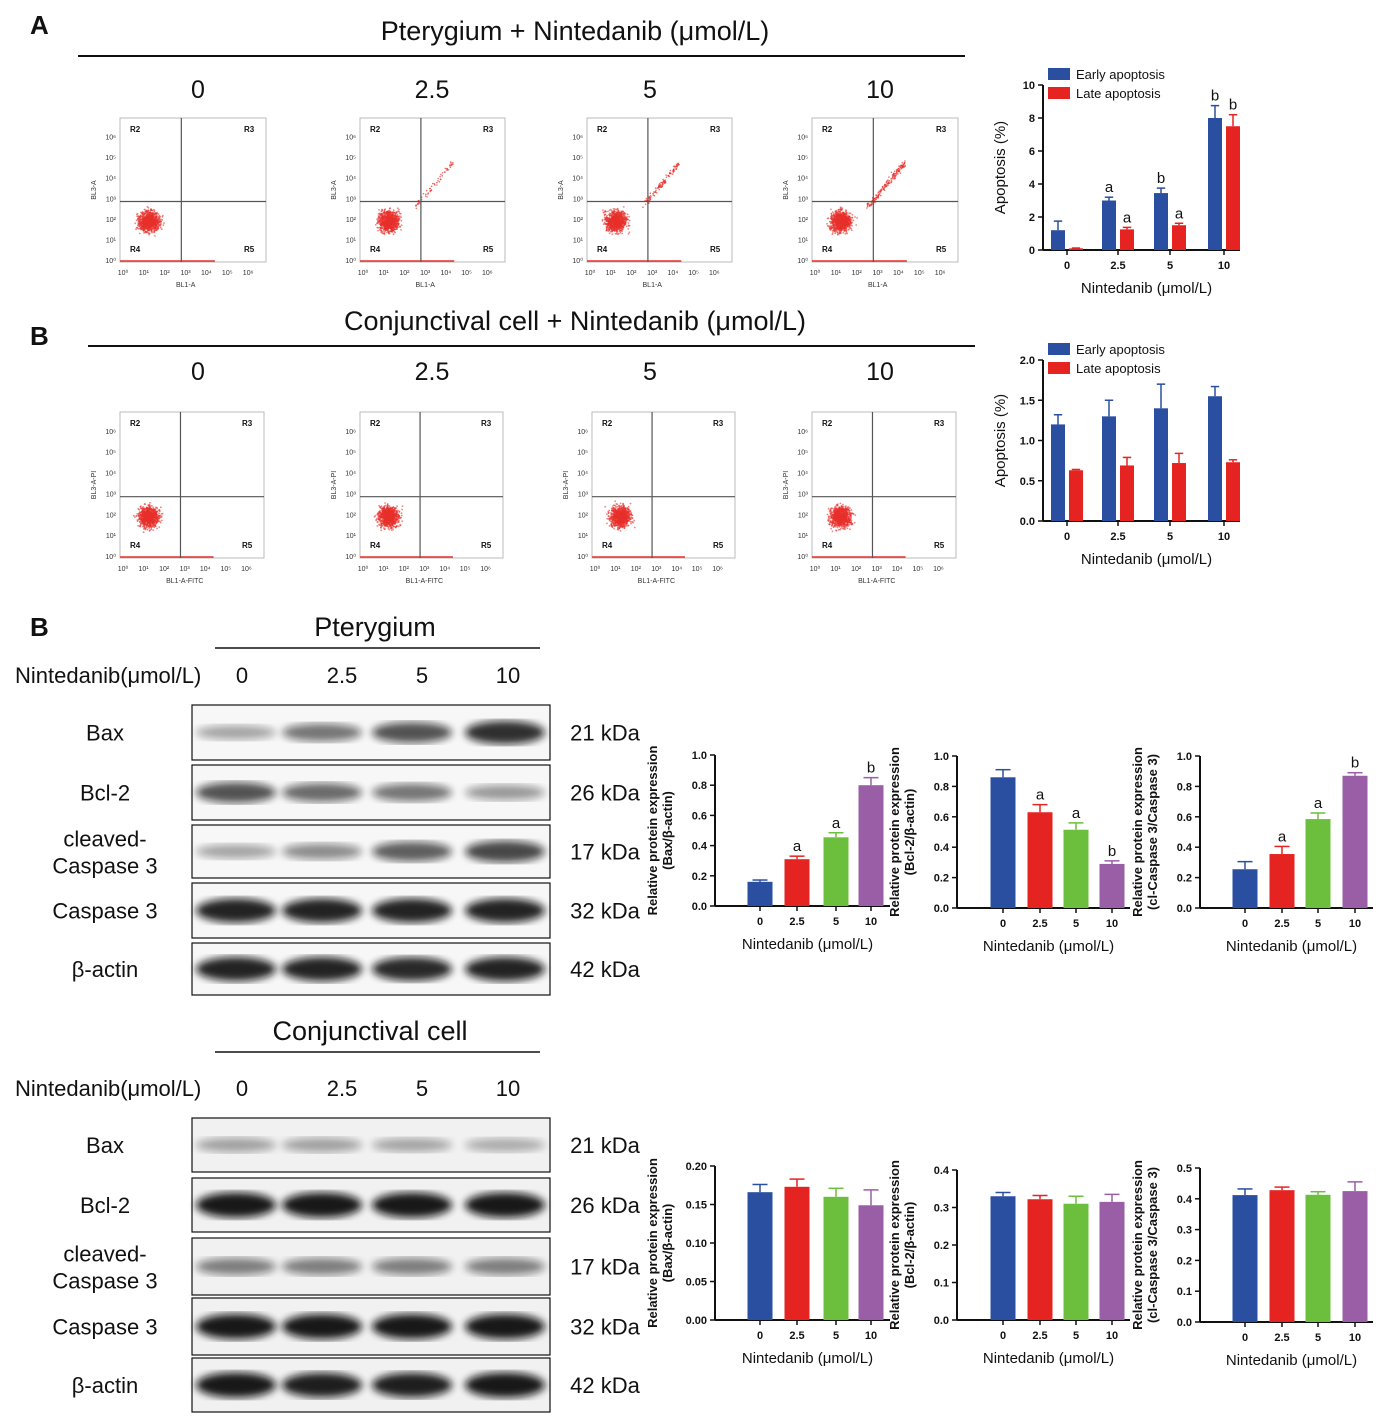 This screenshot has width=1394, height=1424. I want to click on panel-title: Pterygium + Nintedanib (μmol/L), so click(575, 31).